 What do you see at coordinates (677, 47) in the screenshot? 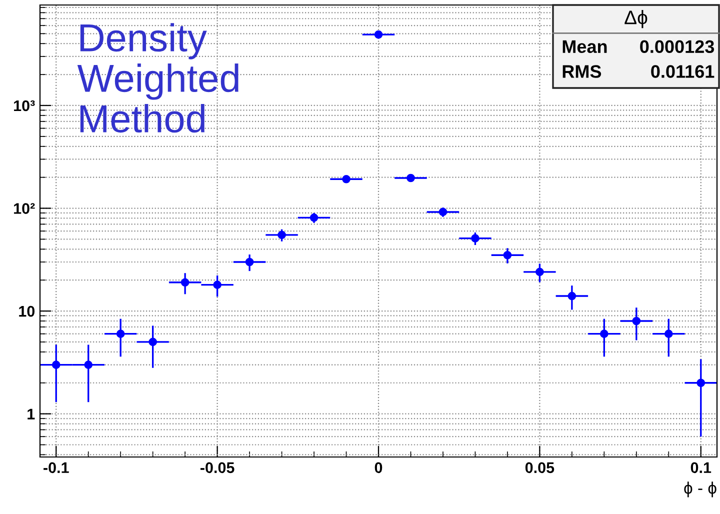
I see `annotation: 0.000123` at bounding box center [677, 47].